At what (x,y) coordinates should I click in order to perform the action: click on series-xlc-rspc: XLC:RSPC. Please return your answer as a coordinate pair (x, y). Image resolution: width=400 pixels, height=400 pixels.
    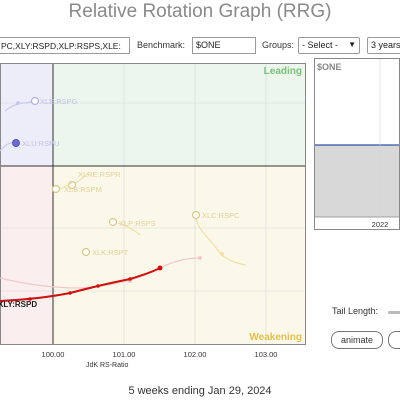
    Looking at the image, I should click on (219, 238).